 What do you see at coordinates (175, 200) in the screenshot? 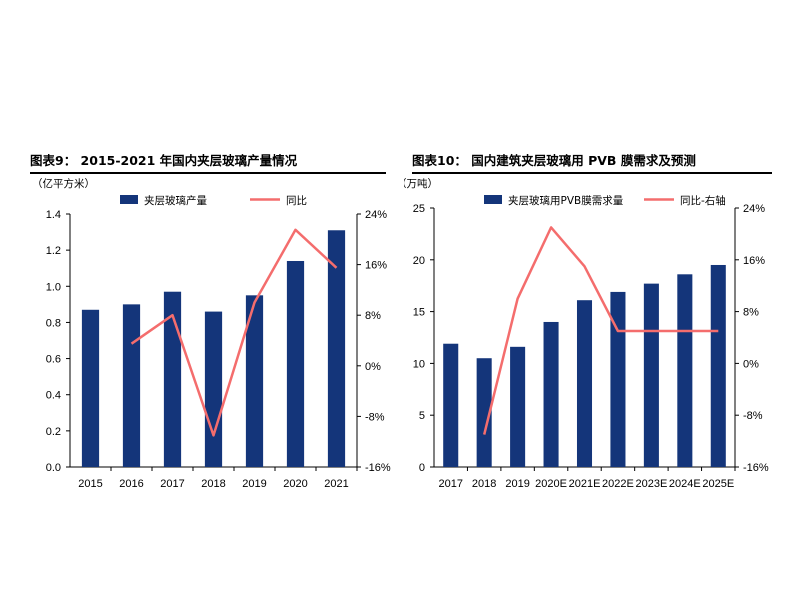
I see `legend-label-bar: 夹层玻璃产量` at bounding box center [175, 200].